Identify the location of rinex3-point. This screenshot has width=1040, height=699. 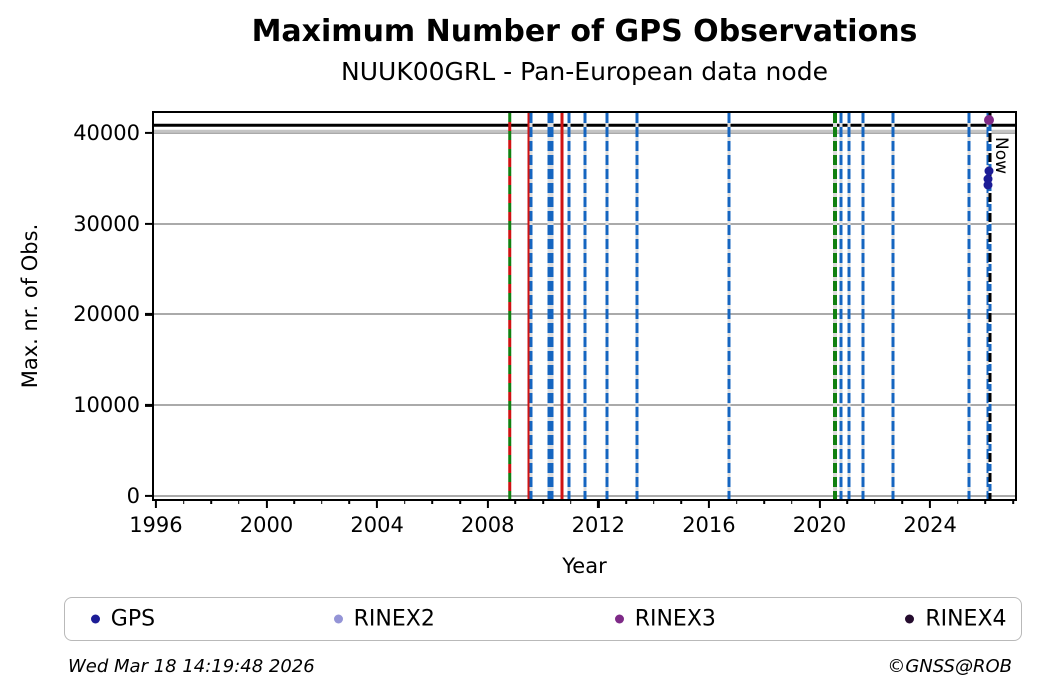
(988, 119).